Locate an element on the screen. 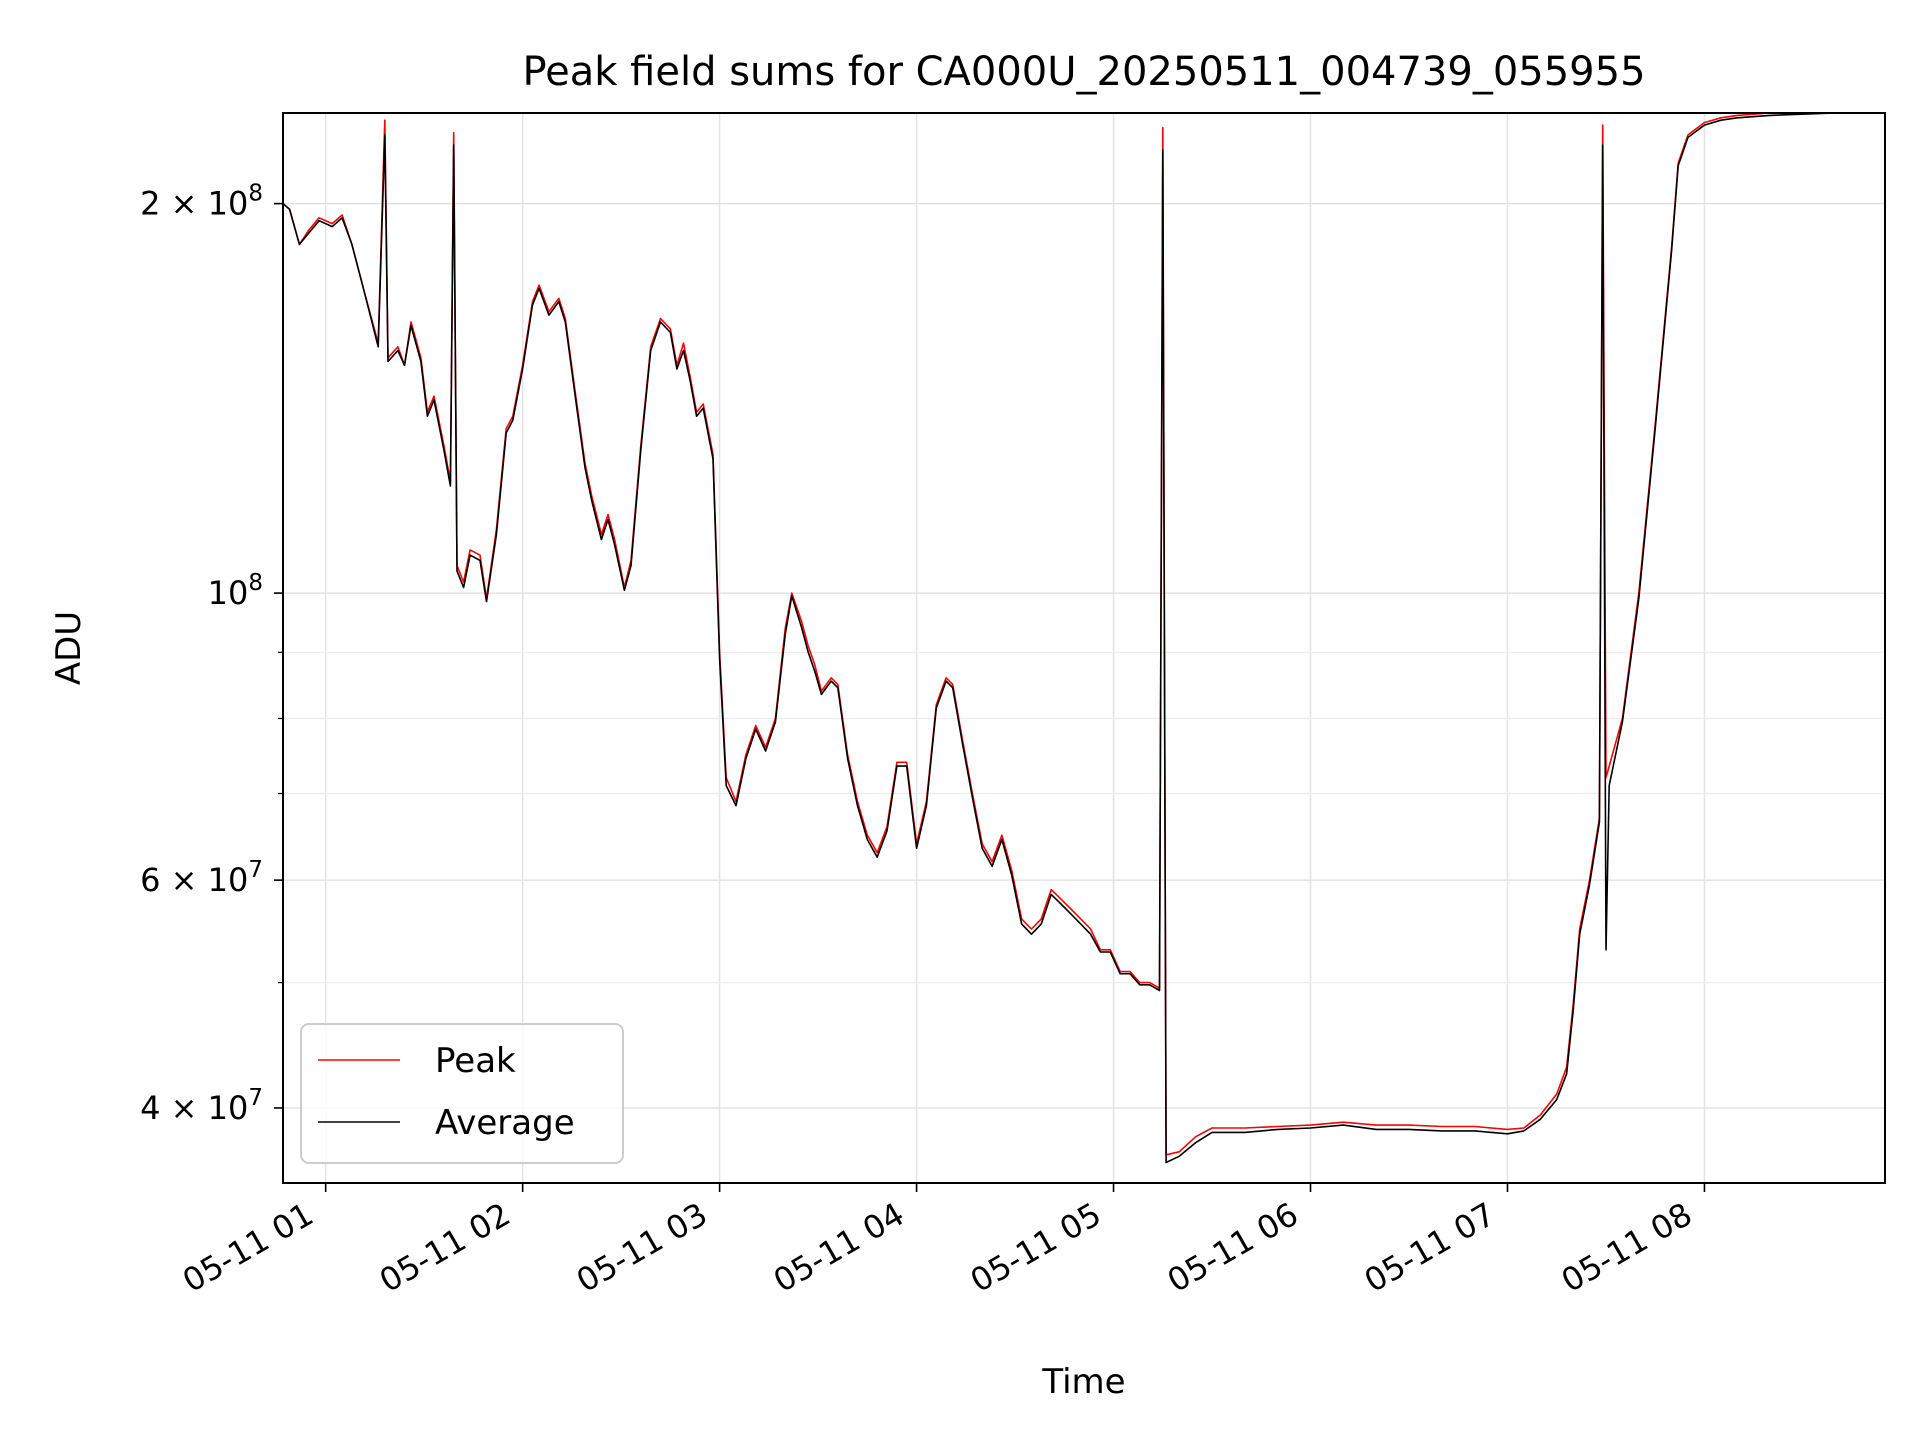  legend: Peak Average is located at coordinates (462, 1093).